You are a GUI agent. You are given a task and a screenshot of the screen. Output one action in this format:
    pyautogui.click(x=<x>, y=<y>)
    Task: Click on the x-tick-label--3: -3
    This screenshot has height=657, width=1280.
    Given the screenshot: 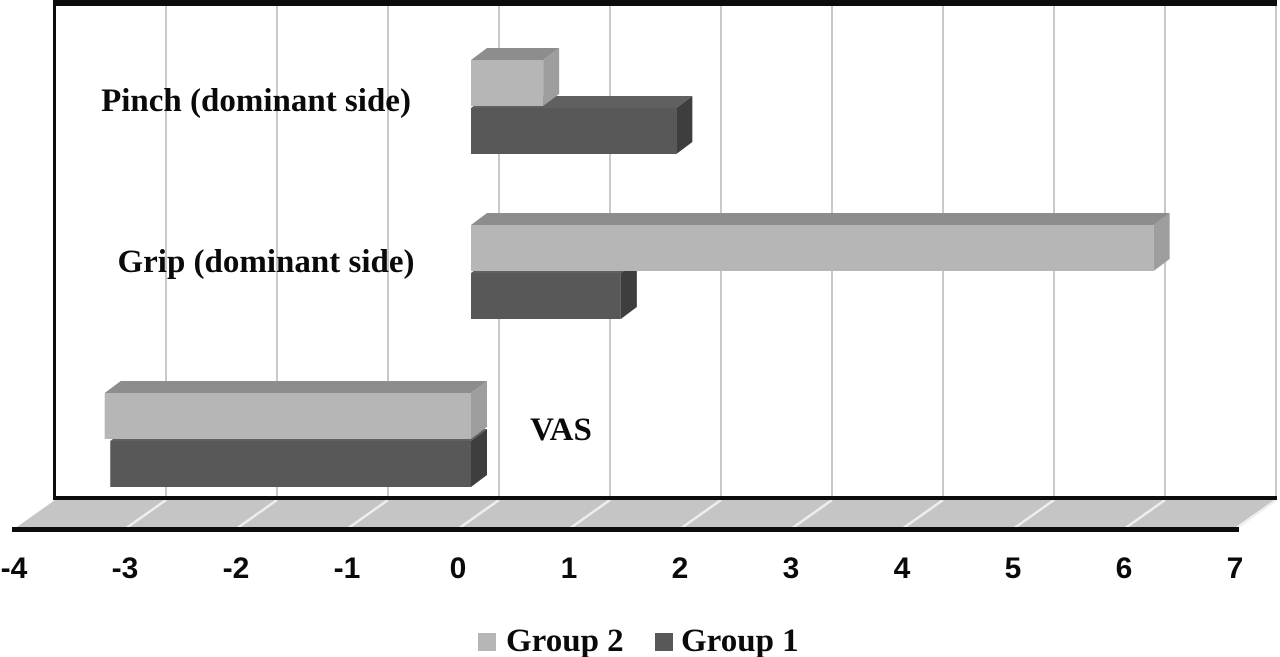 What is the action you would take?
    pyautogui.click(x=125, y=568)
    